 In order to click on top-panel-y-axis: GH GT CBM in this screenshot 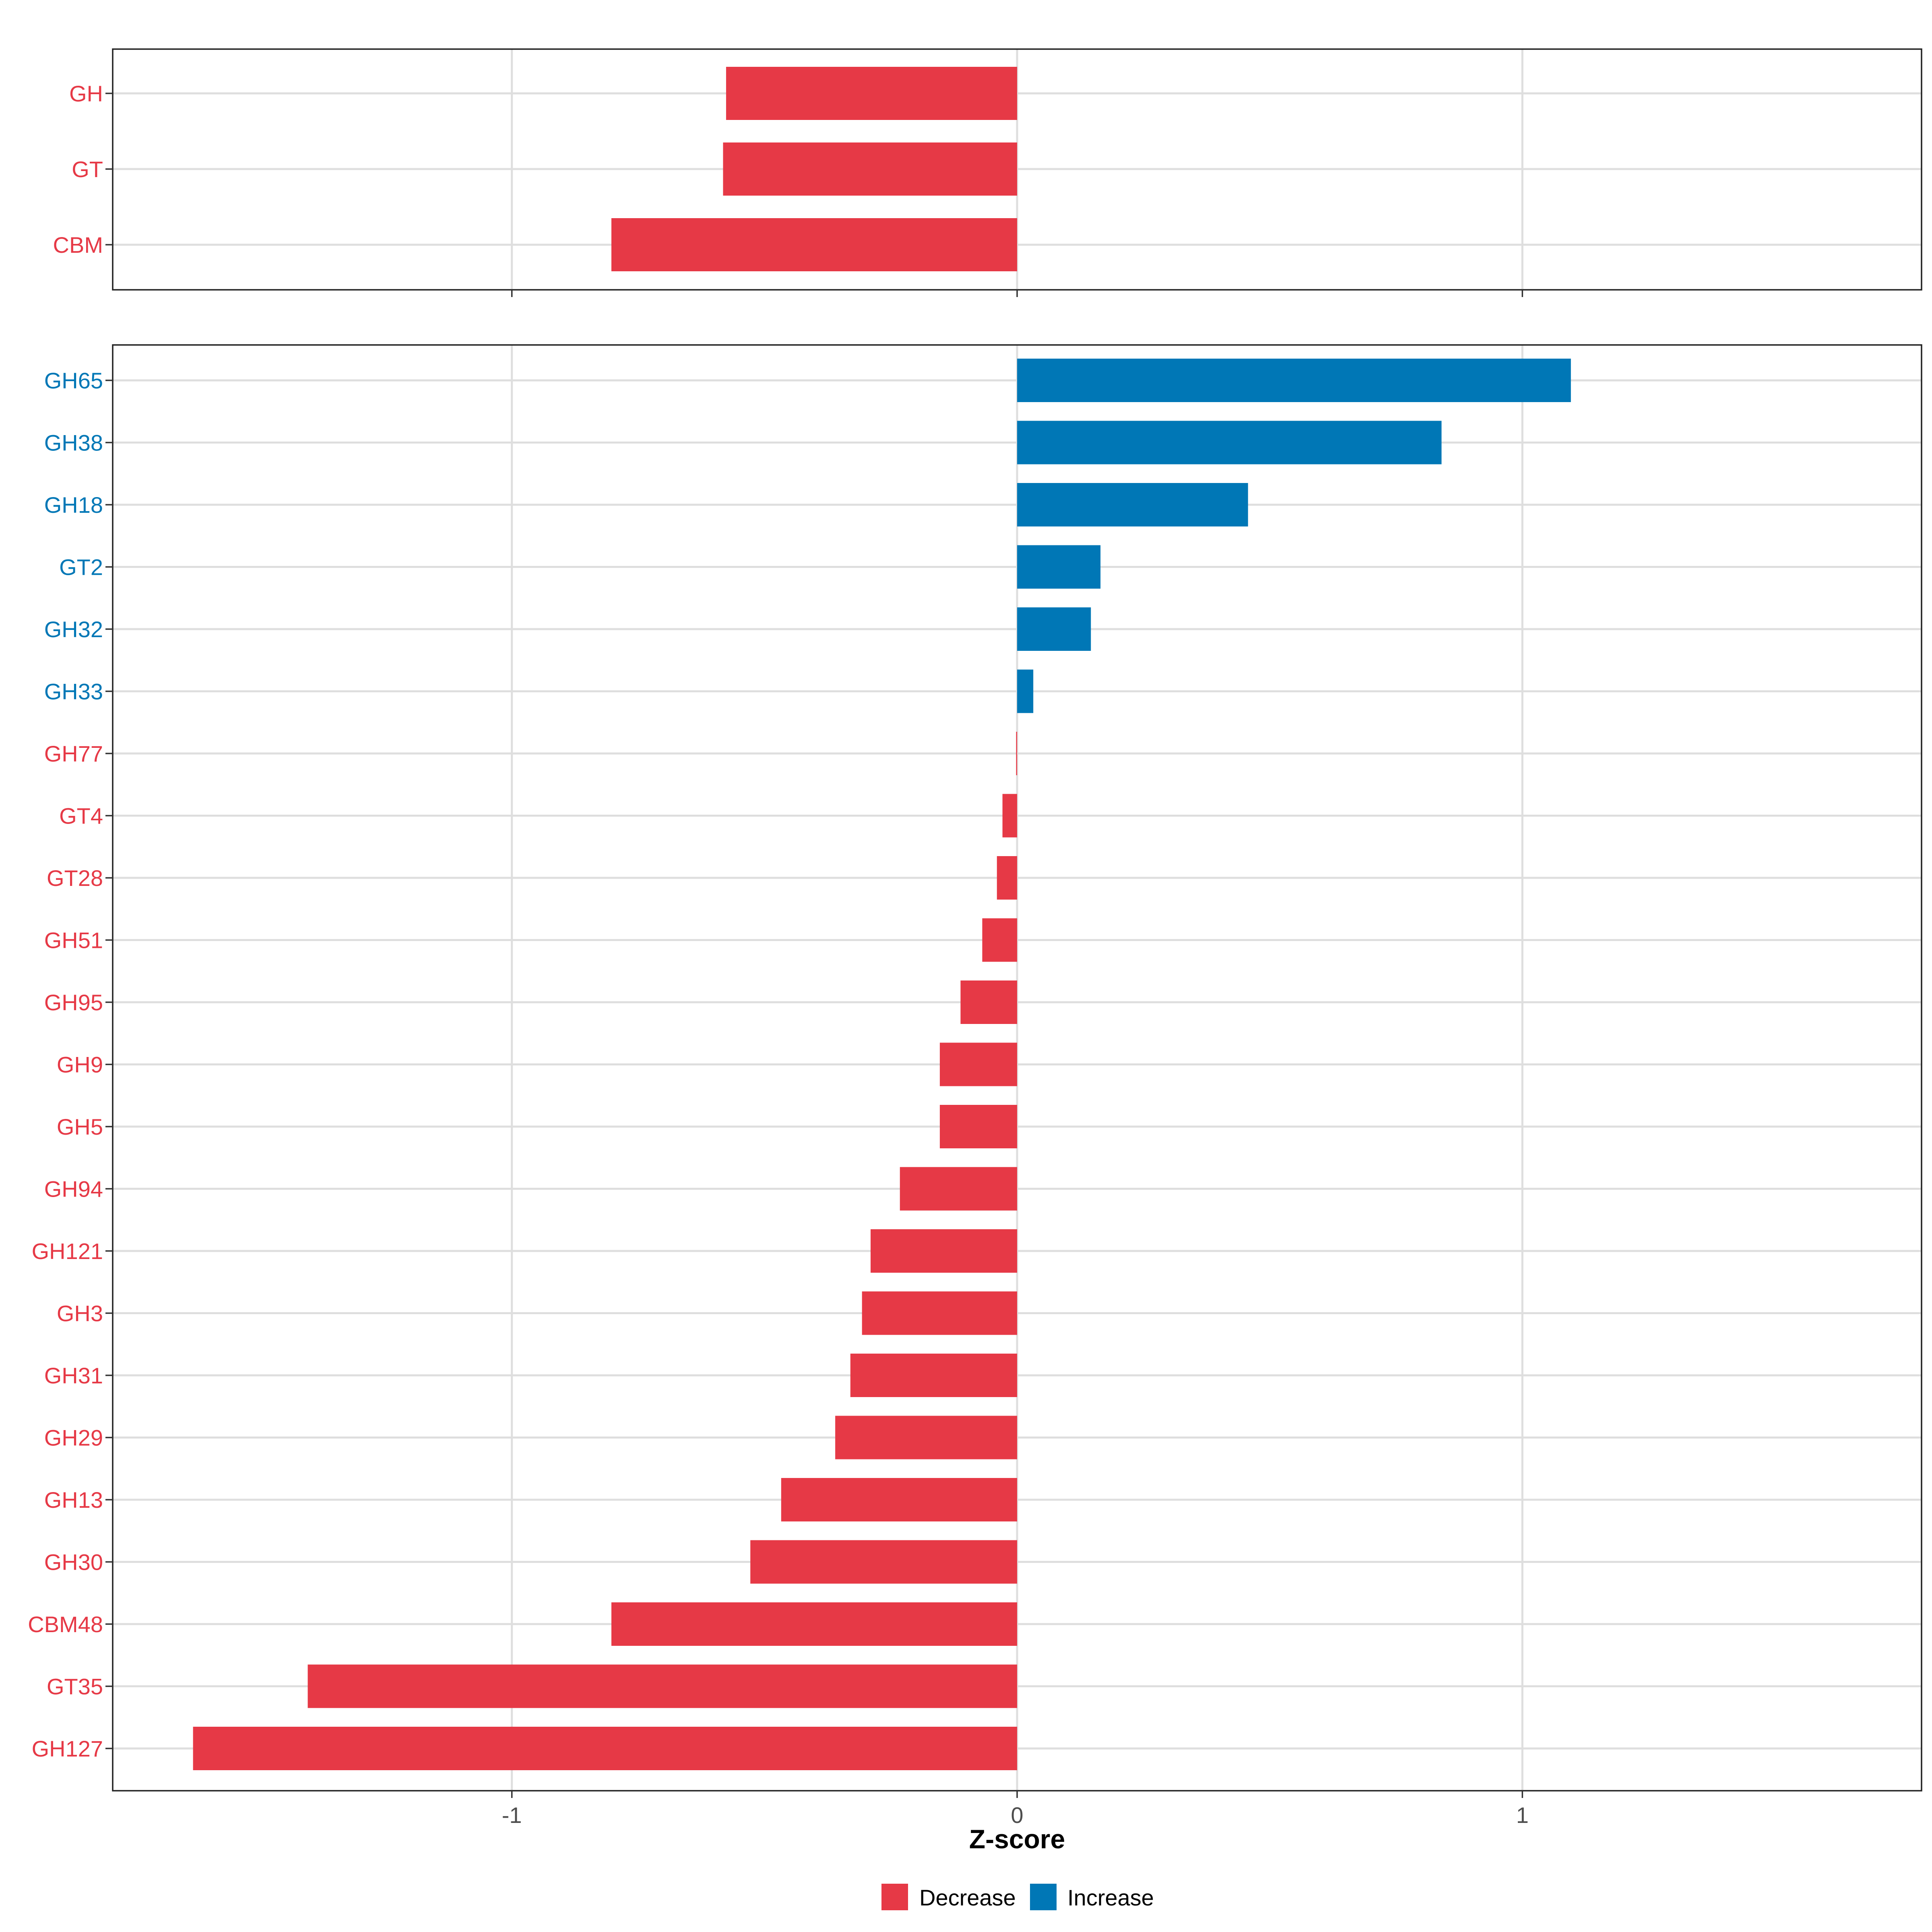, I will do `click(83, 169)`.